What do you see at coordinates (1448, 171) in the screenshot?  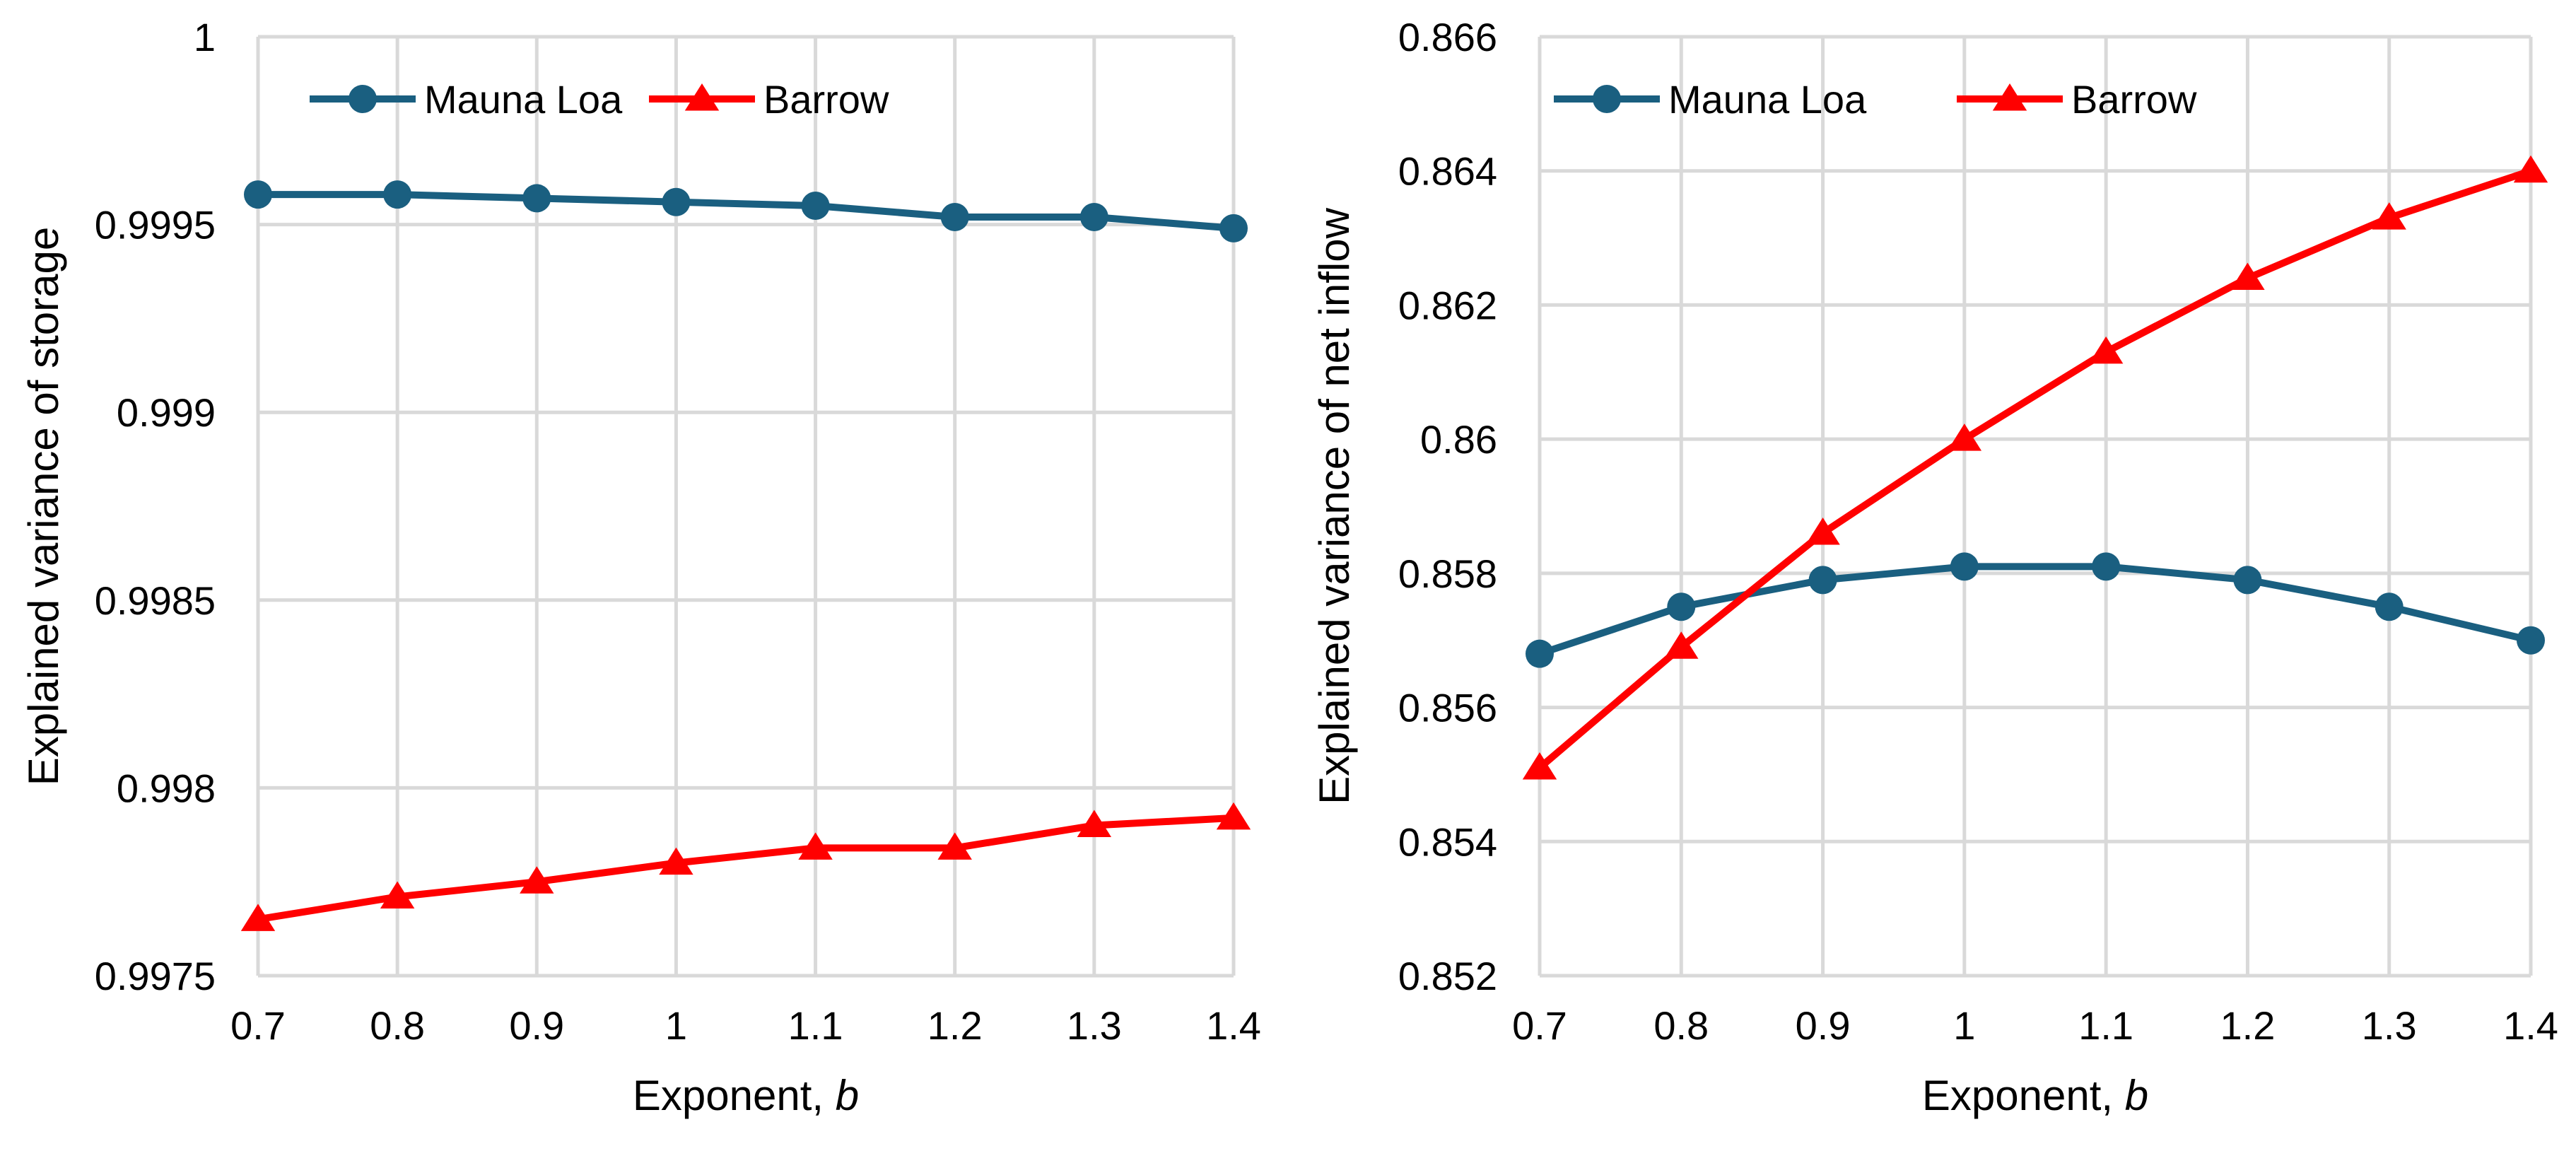 I see `y-tick-label: 0.864` at bounding box center [1448, 171].